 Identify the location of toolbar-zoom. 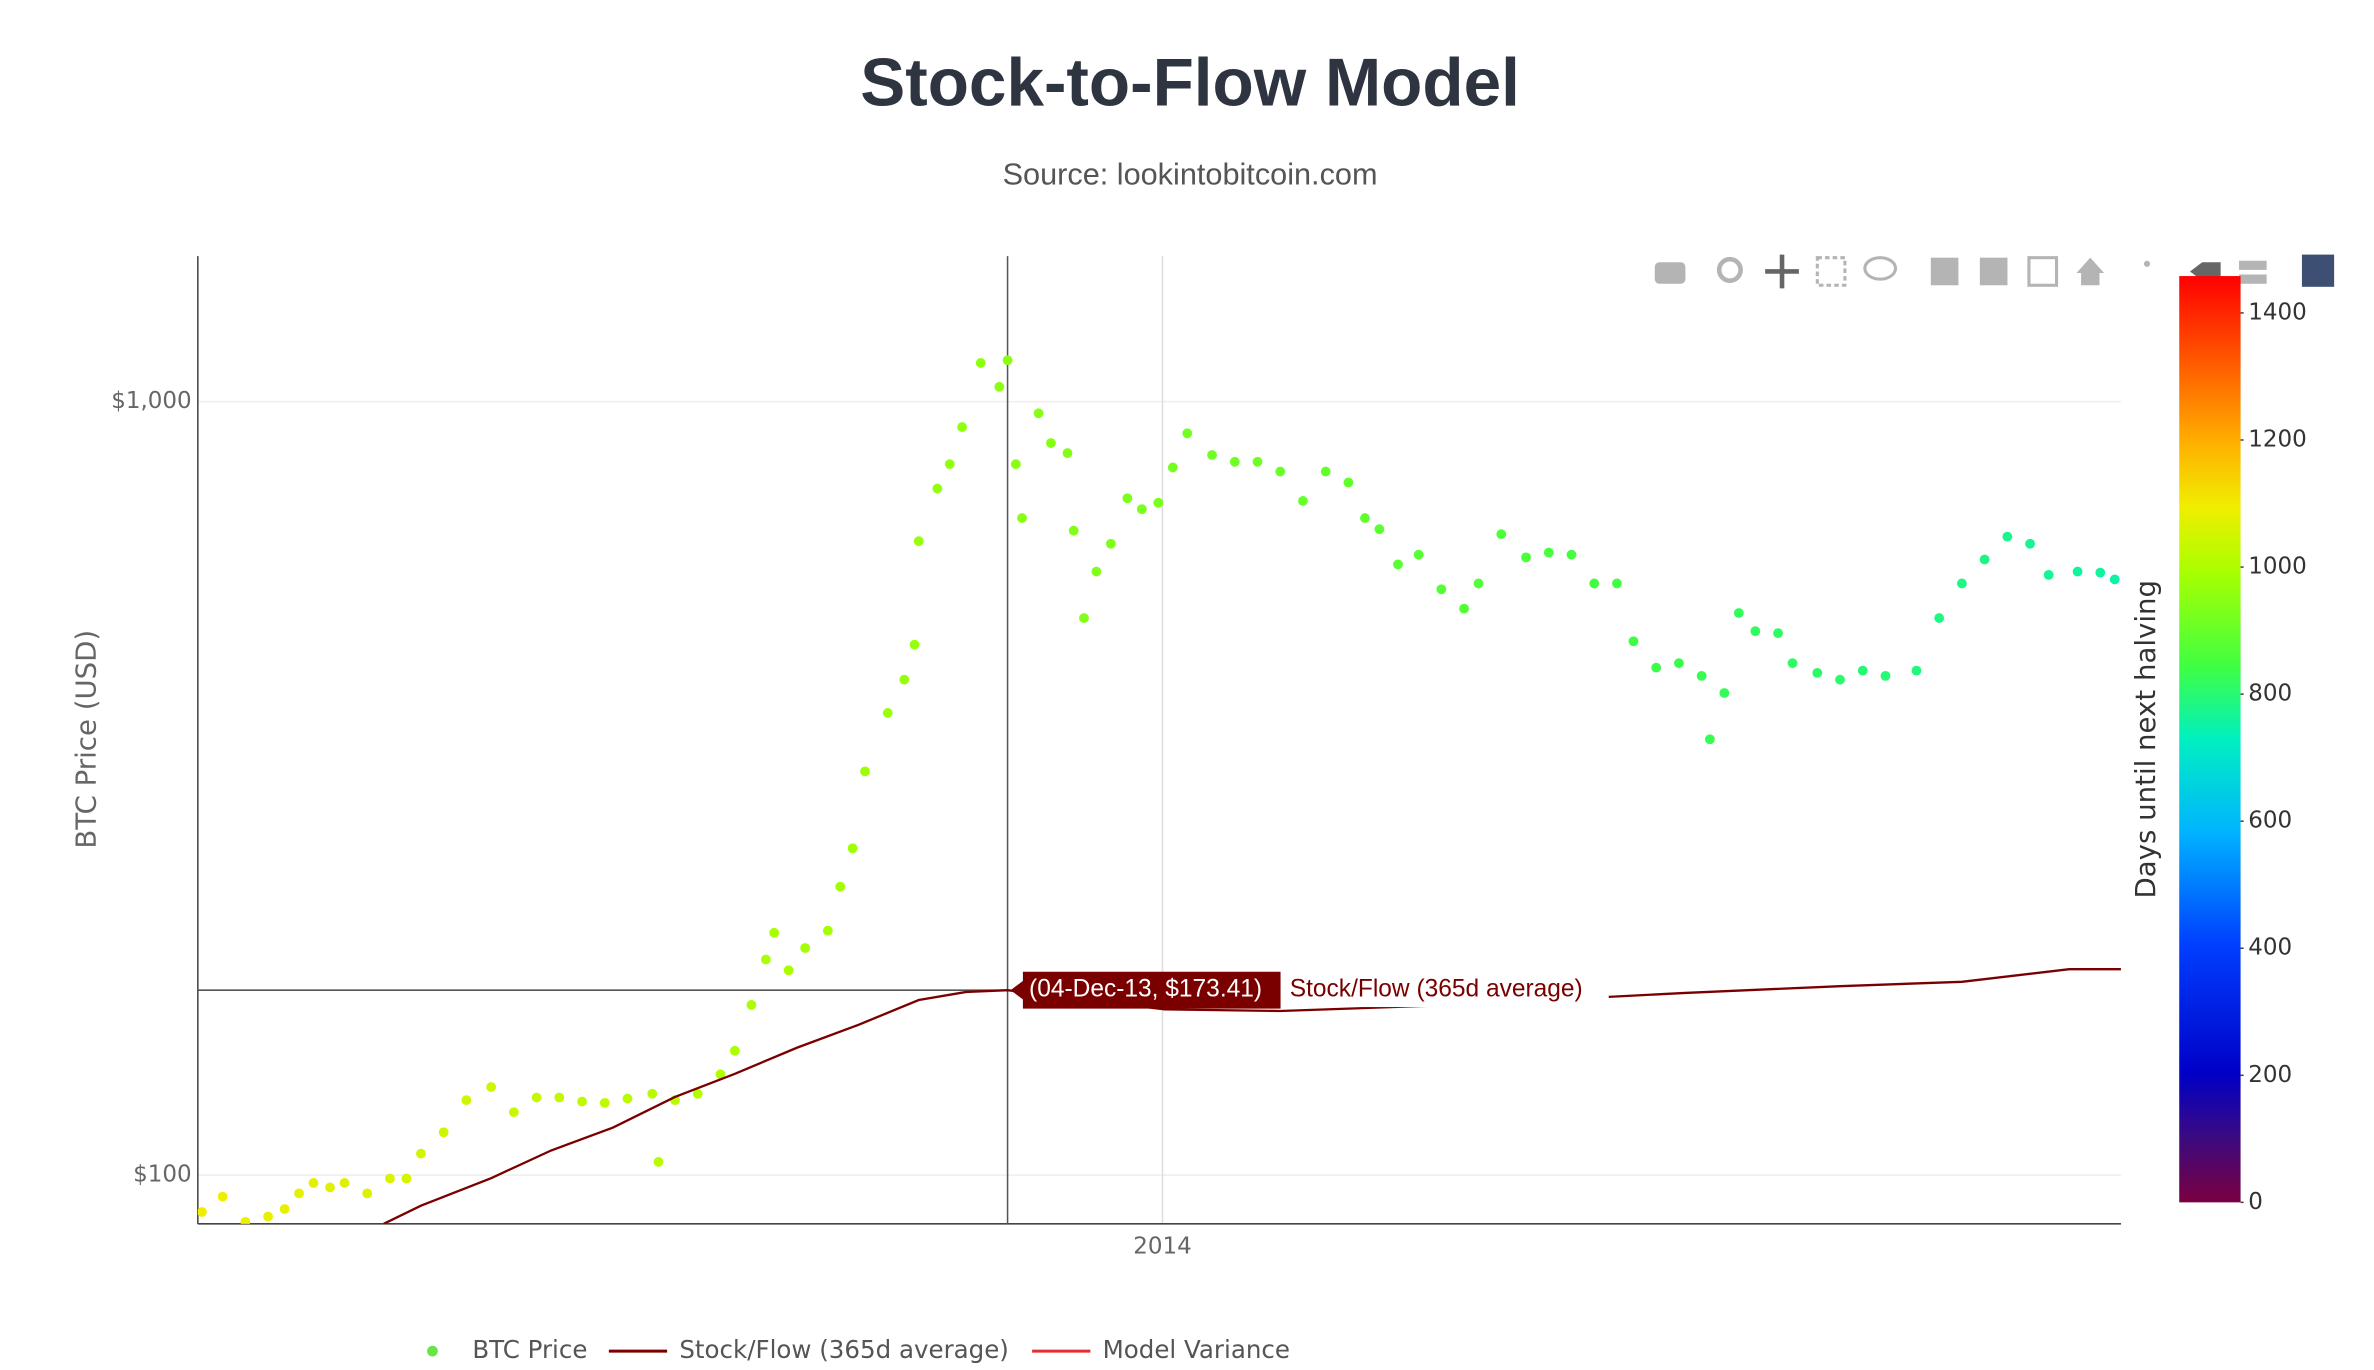
(1729, 269).